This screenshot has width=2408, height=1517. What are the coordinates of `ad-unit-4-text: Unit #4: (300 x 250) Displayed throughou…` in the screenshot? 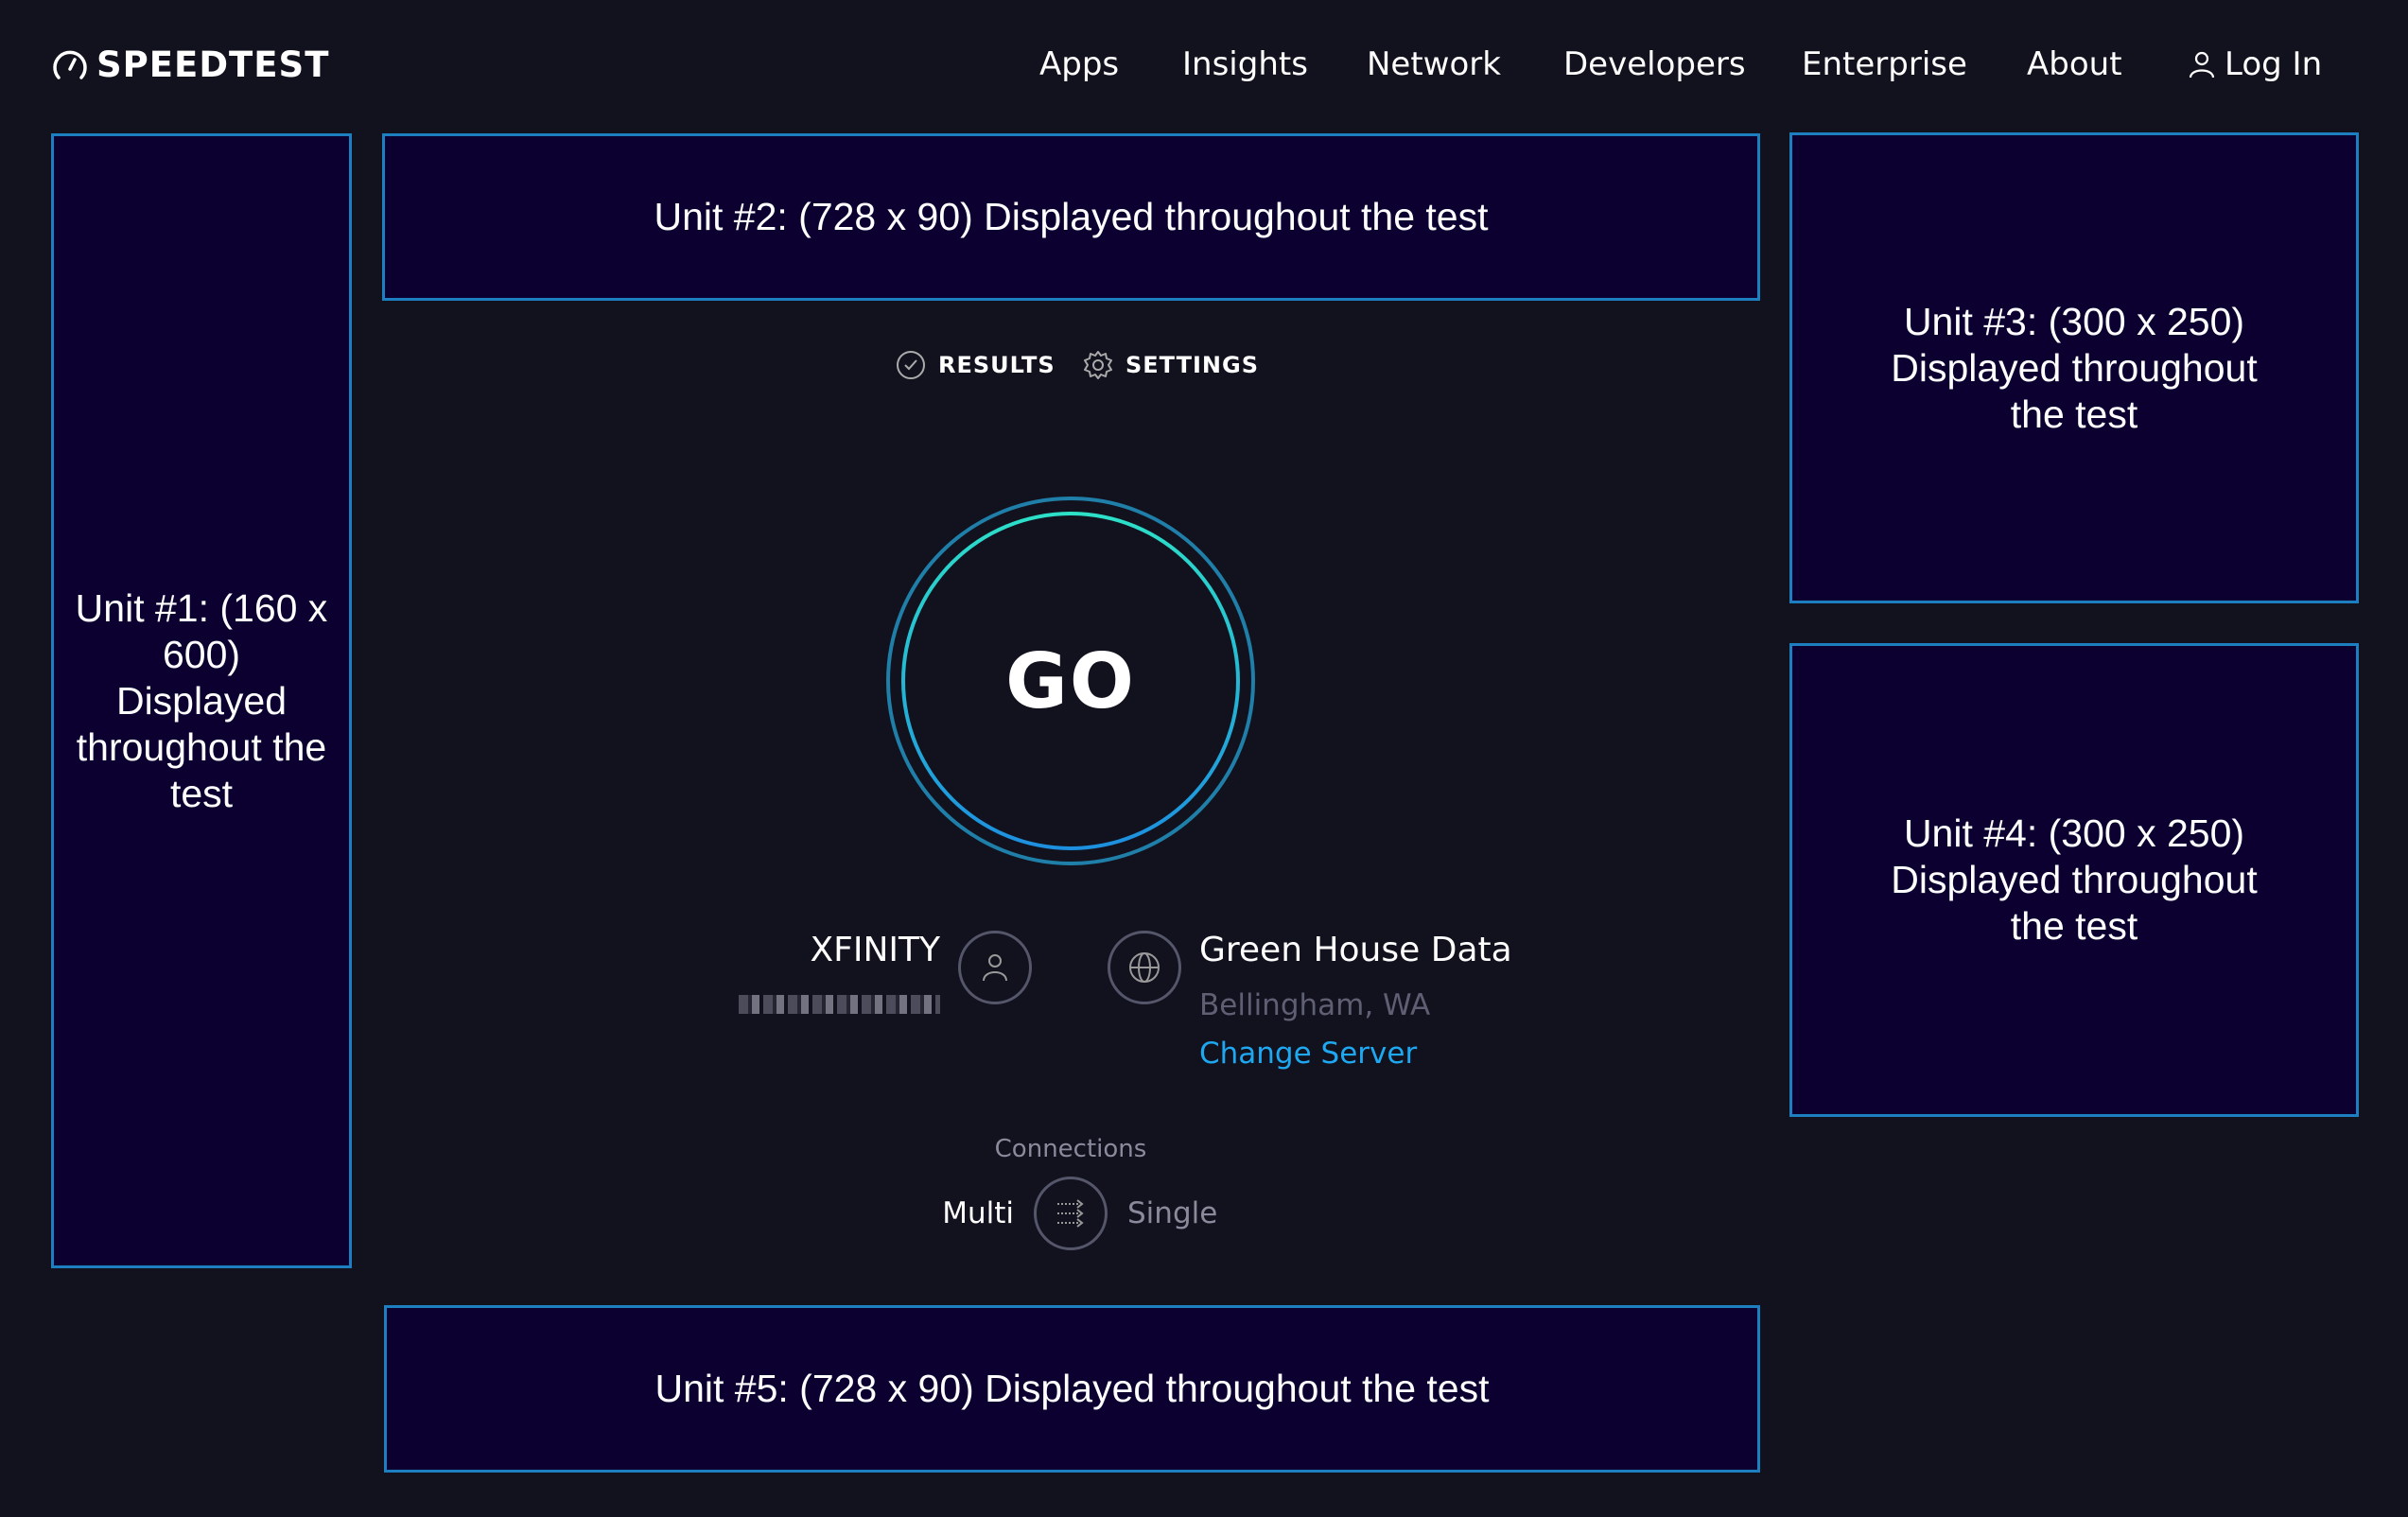 It's located at (2074, 880).